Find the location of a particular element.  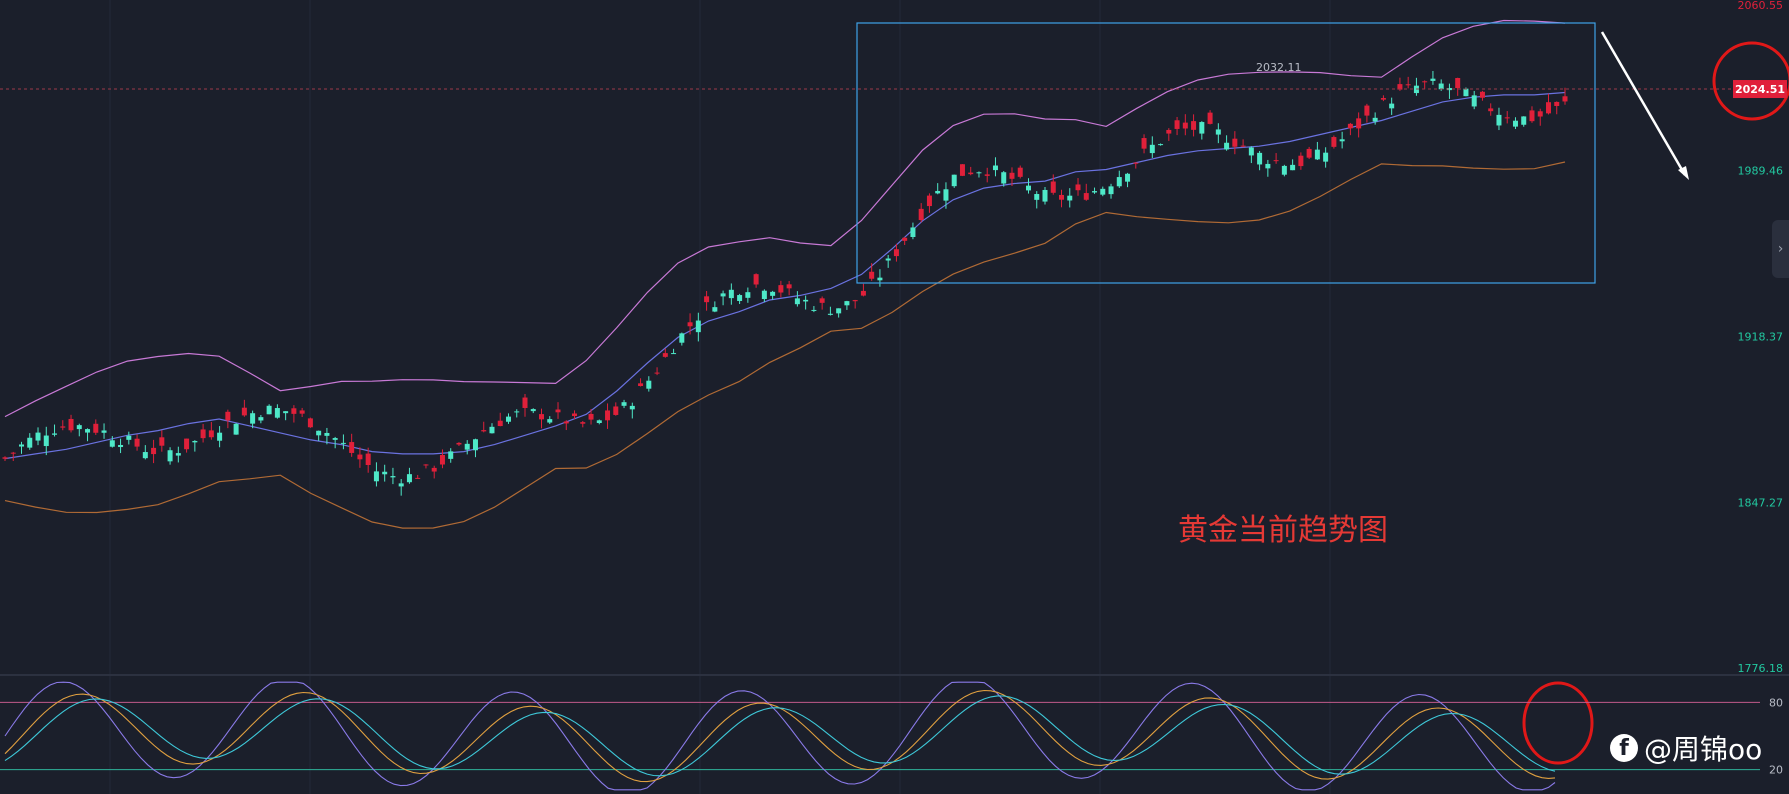

watermark-text: @周锦oo is located at coordinates (1703, 749).